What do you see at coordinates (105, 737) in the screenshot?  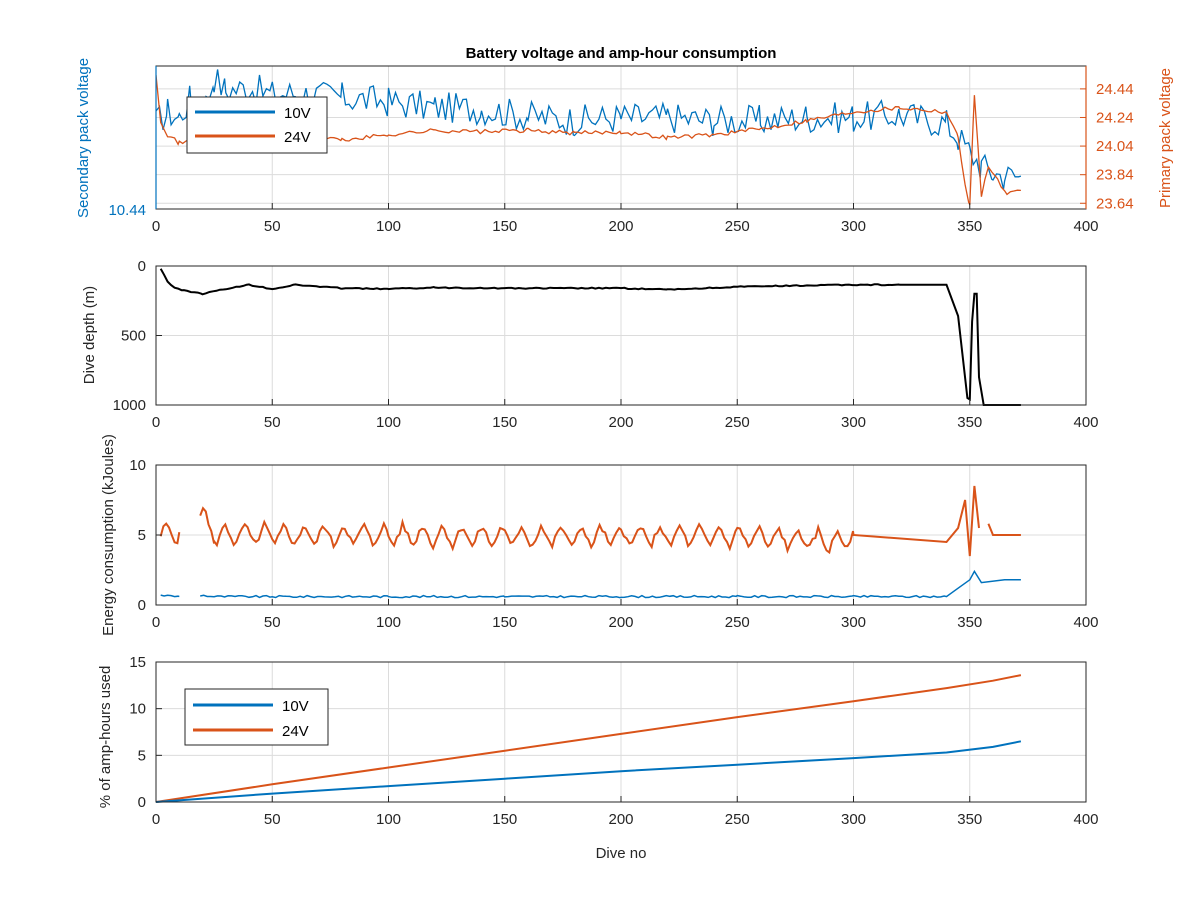 I see `y-axis-label: % of amp-hours used` at bounding box center [105, 737].